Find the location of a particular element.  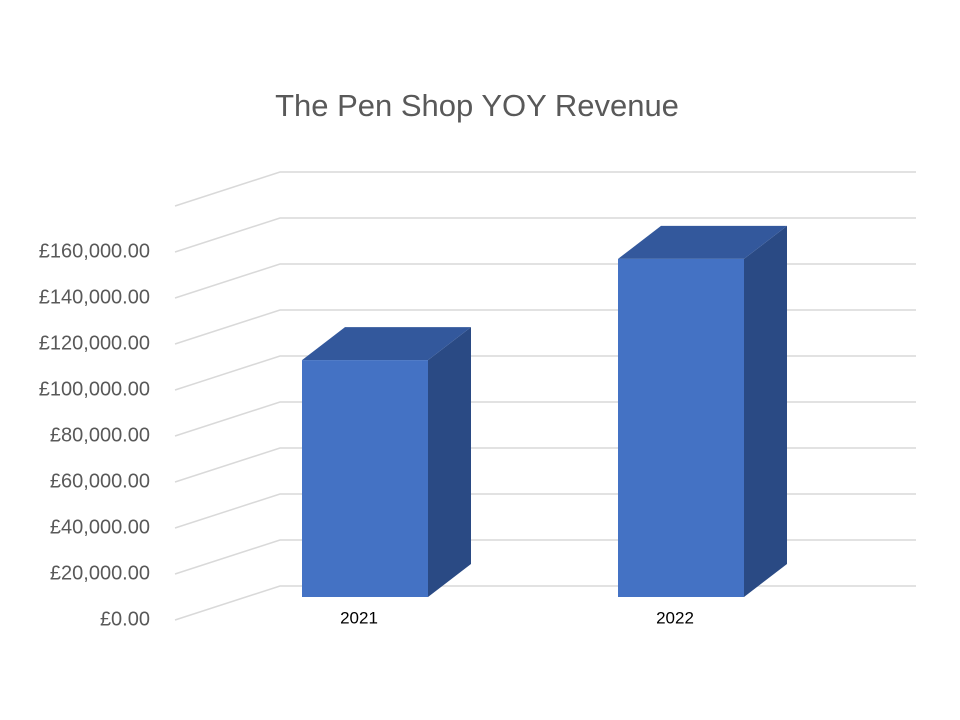

y-tick-label: £80,000.00 is located at coordinates (100, 435).